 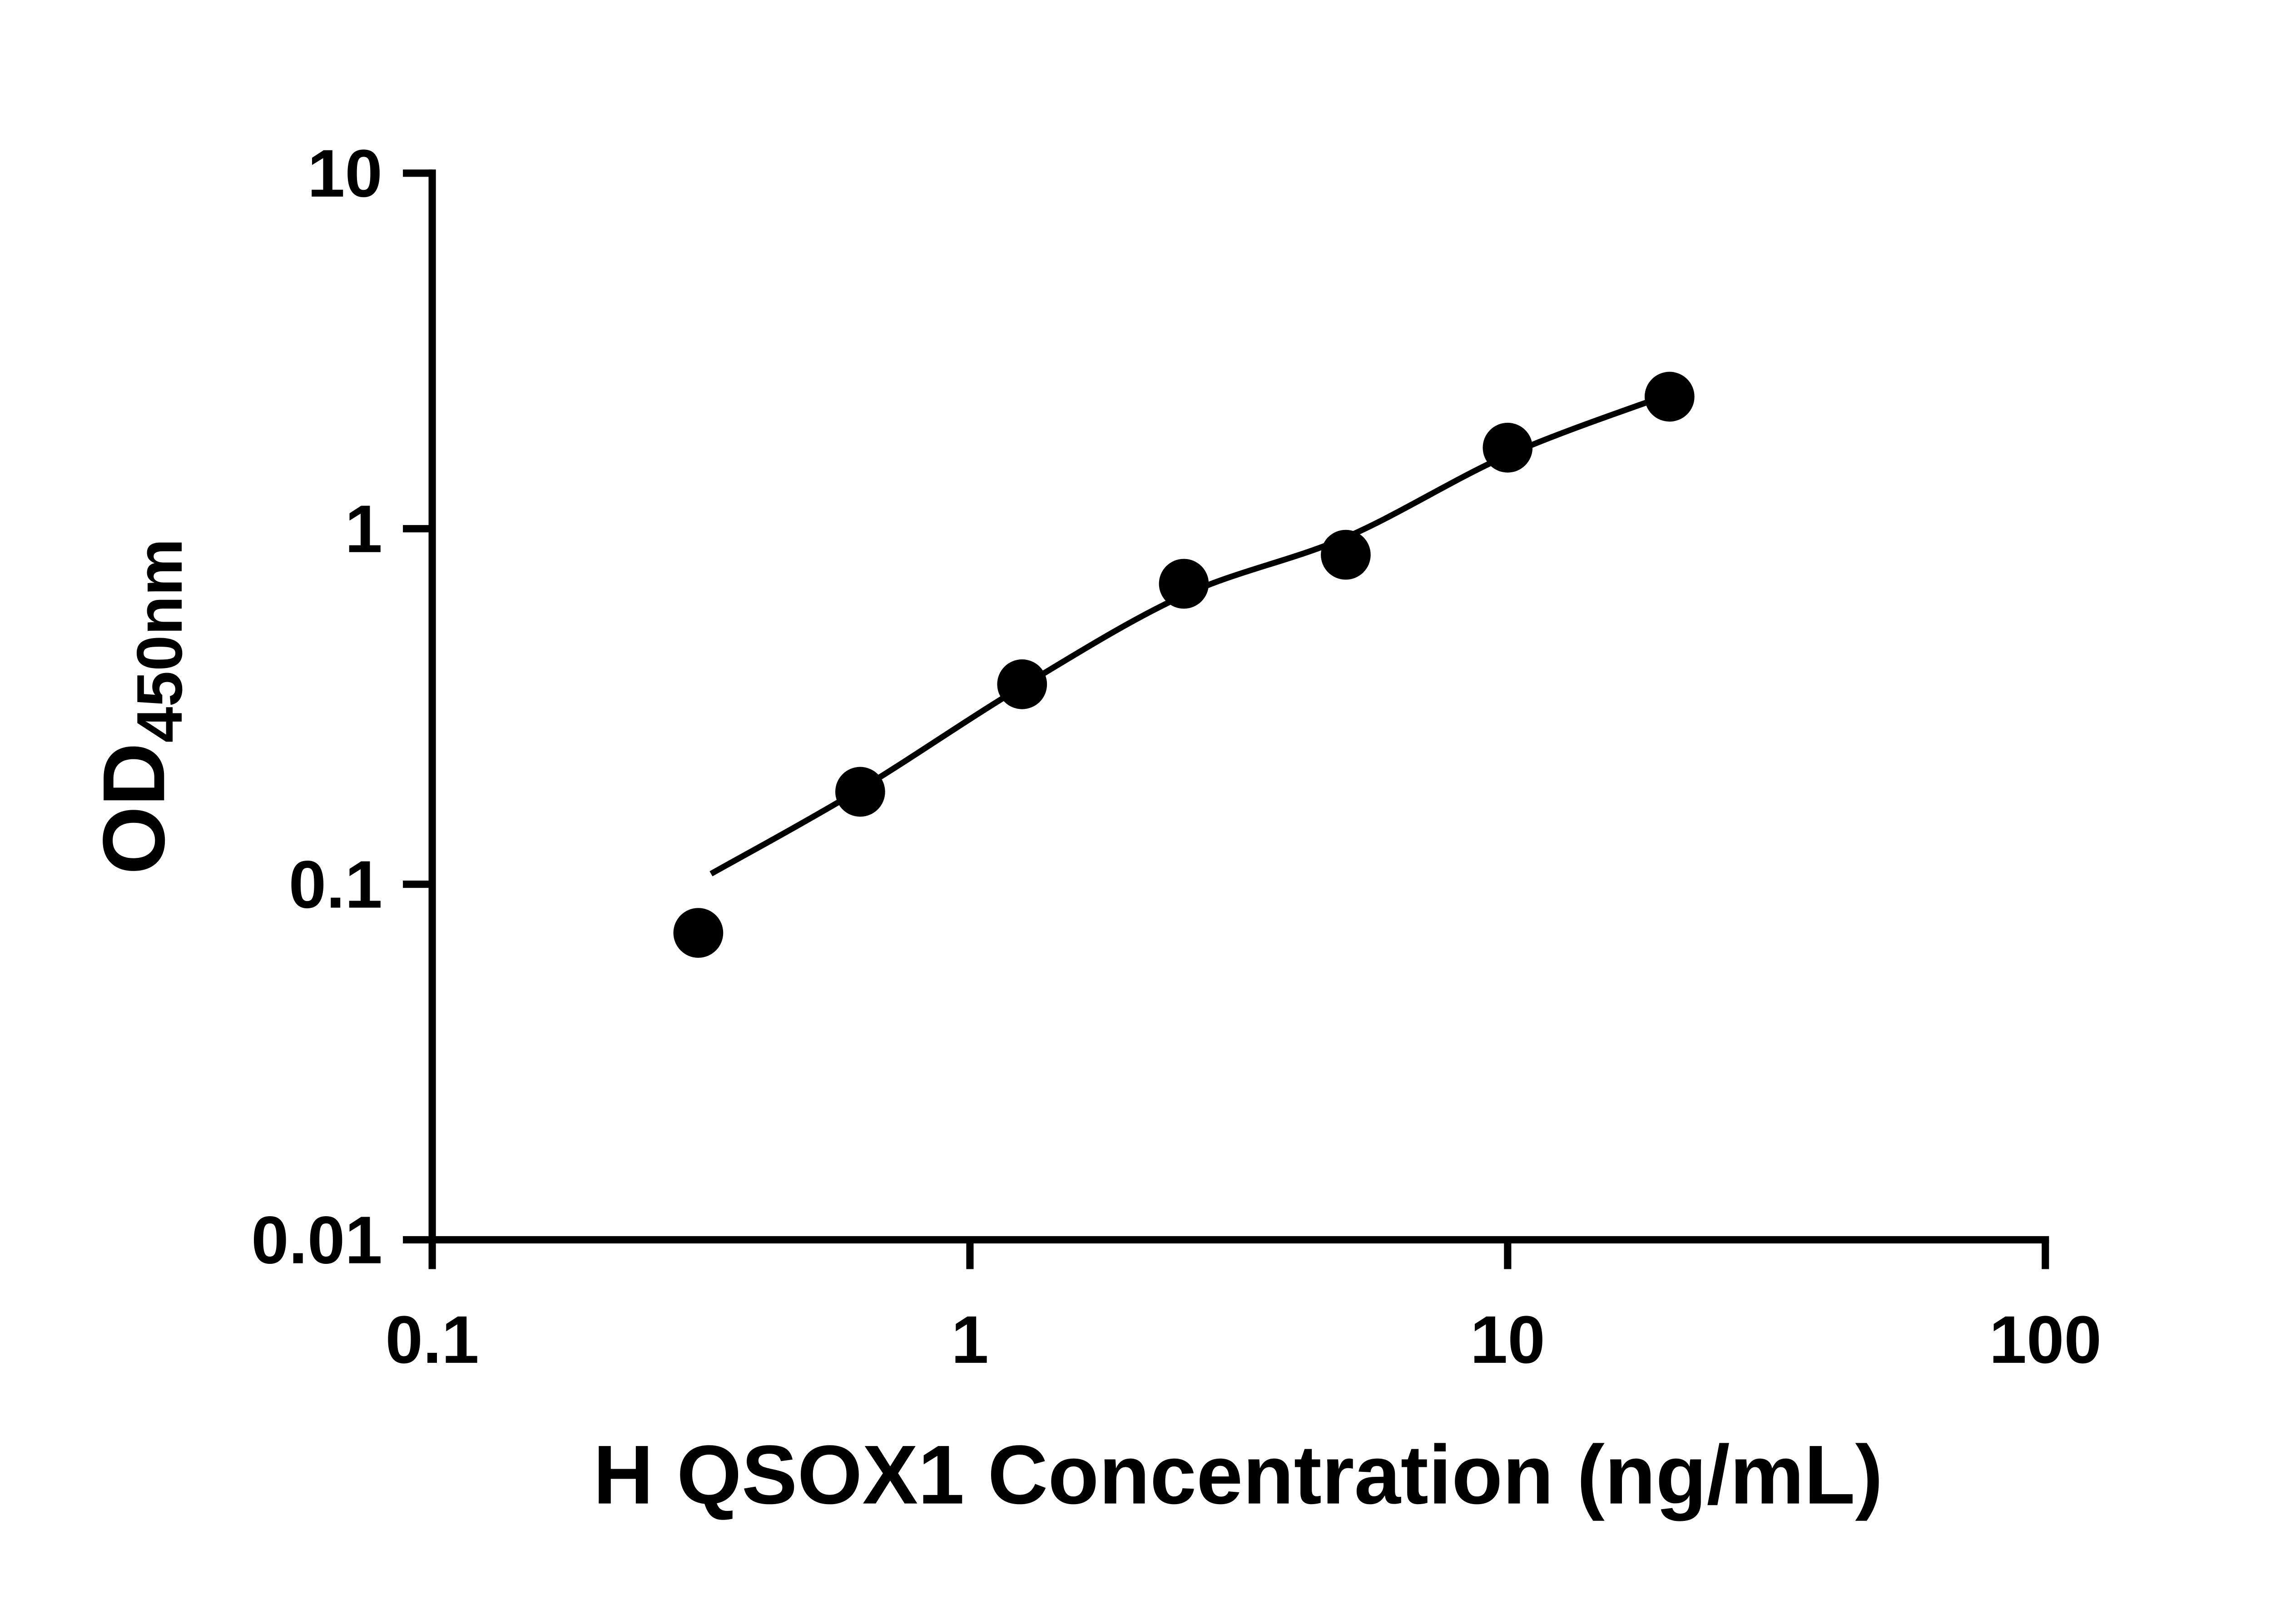 What do you see at coordinates (344, 173) in the screenshot?
I see `y-tick-label: 10` at bounding box center [344, 173].